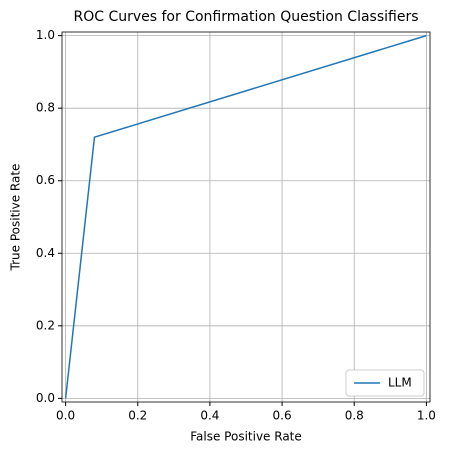 The image size is (460, 455). I want to click on x-tick-label: 0.6, so click(282, 416).